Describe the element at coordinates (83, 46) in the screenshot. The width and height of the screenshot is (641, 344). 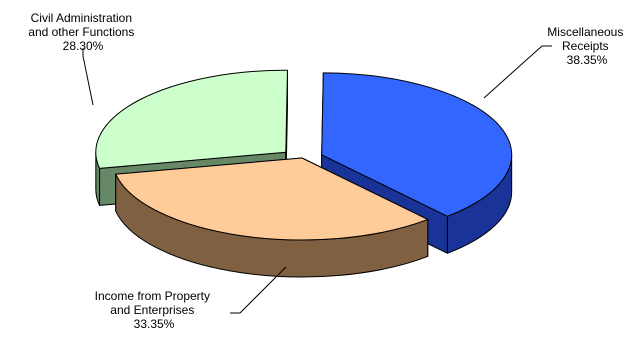
I see `label-value: 28.30%` at that location.